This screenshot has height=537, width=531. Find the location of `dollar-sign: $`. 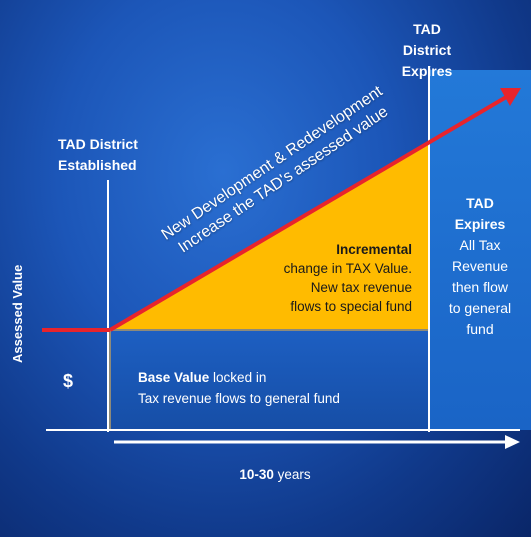

dollar-sign: $ is located at coordinates (68, 381).